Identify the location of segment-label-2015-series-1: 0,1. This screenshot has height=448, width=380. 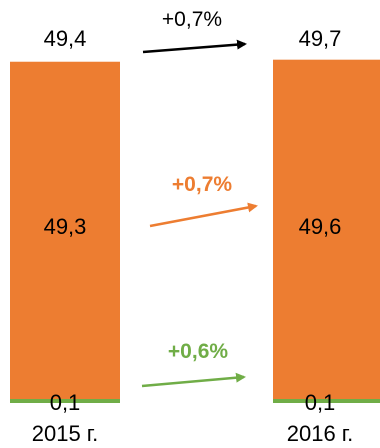
(65, 402).